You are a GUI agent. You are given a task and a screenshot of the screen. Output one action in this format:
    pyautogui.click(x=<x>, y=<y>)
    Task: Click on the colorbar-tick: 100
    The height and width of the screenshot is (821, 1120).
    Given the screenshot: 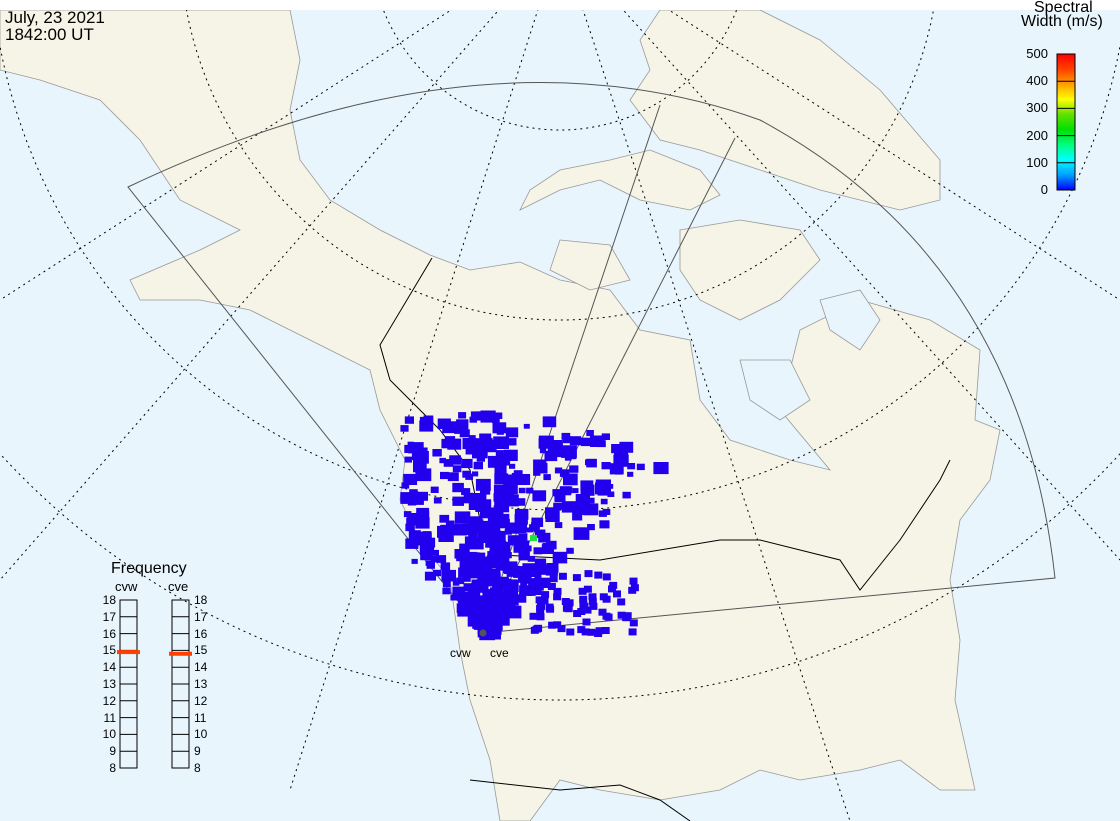 What is the action you would take?
    pyautogui.click(x=1037, y=162)
    